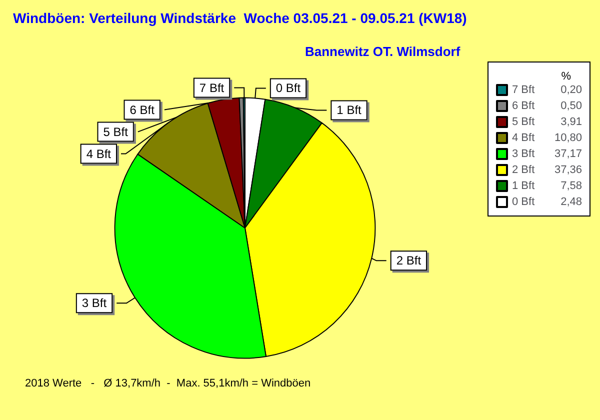  I want to click on slice-label: 4 Bft, so click(99, 153).